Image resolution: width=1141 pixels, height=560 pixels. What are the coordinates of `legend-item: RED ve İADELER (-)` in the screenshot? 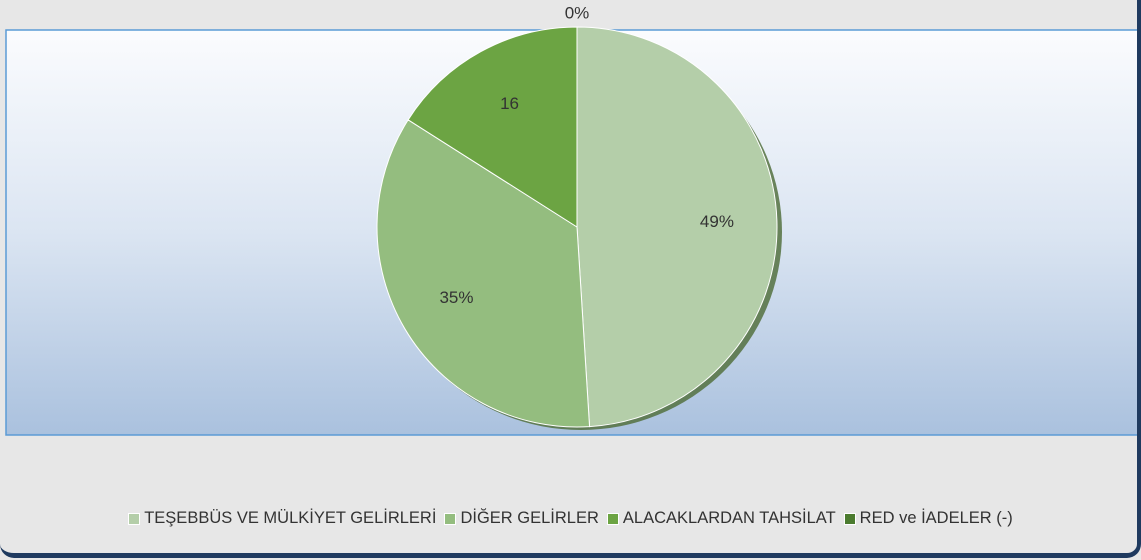 It's located at (928, 518).